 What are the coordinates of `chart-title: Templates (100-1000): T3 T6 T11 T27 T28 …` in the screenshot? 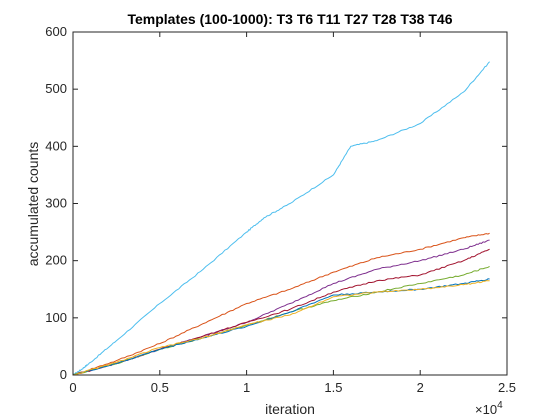 It's located at (289, 19).